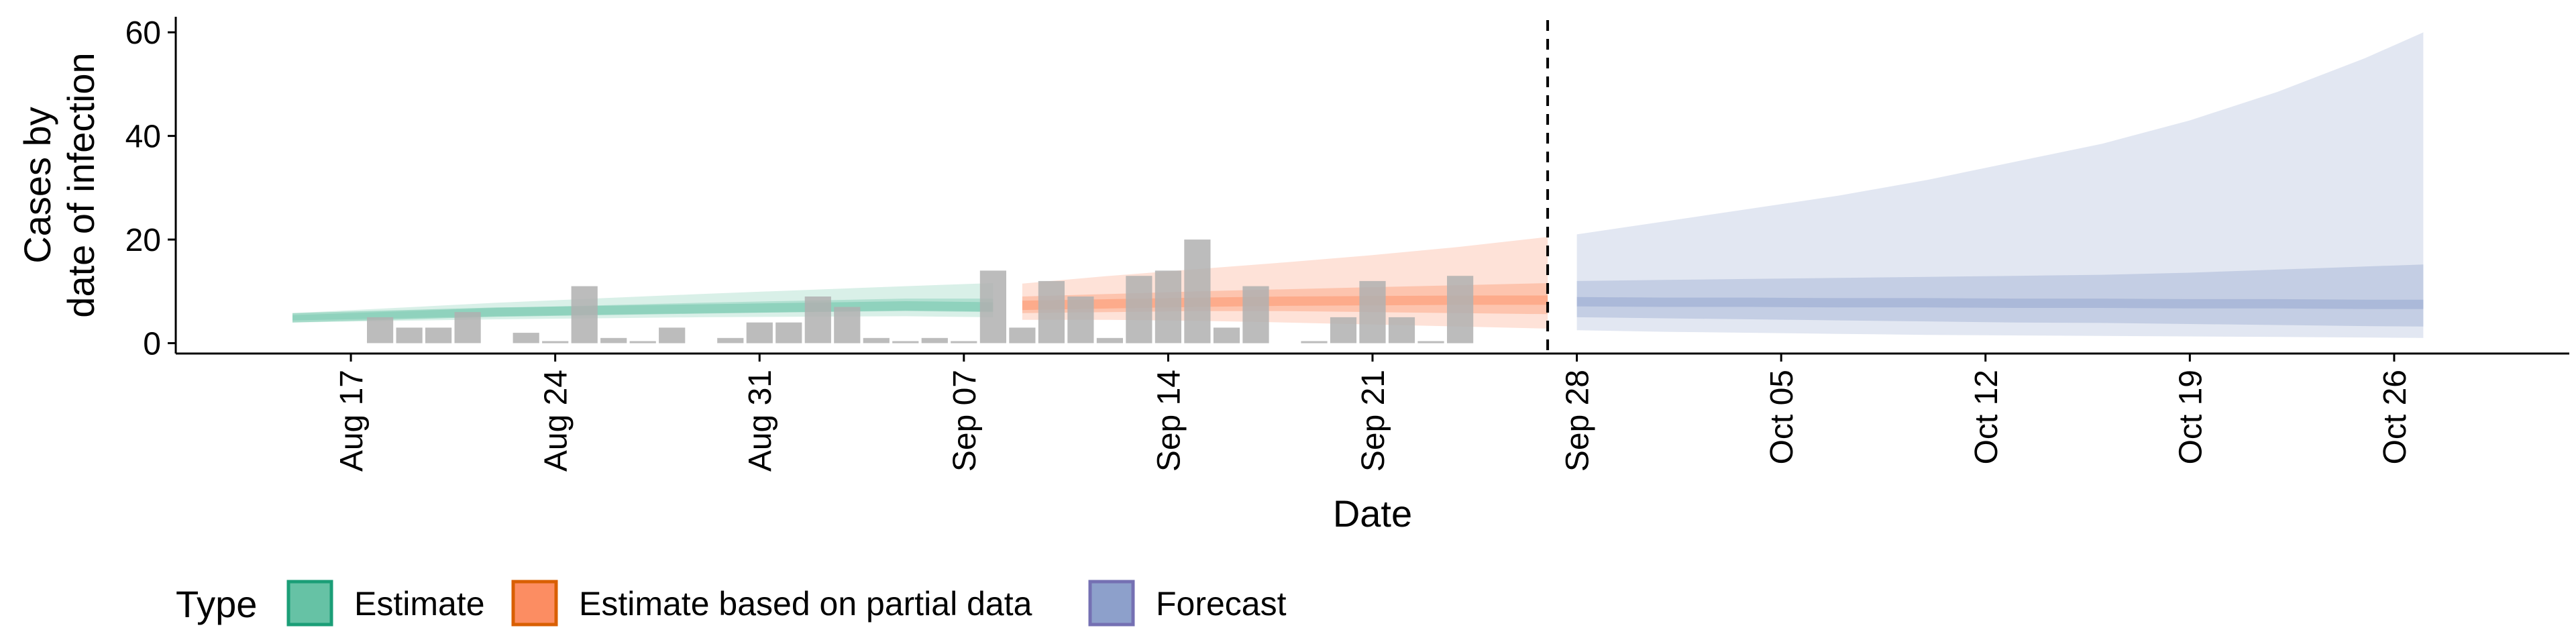 The image size is (2576, 644). Describe the element at coordinates (152, 344) in the screenshot. I see `y-tick-label: 0` at that location.